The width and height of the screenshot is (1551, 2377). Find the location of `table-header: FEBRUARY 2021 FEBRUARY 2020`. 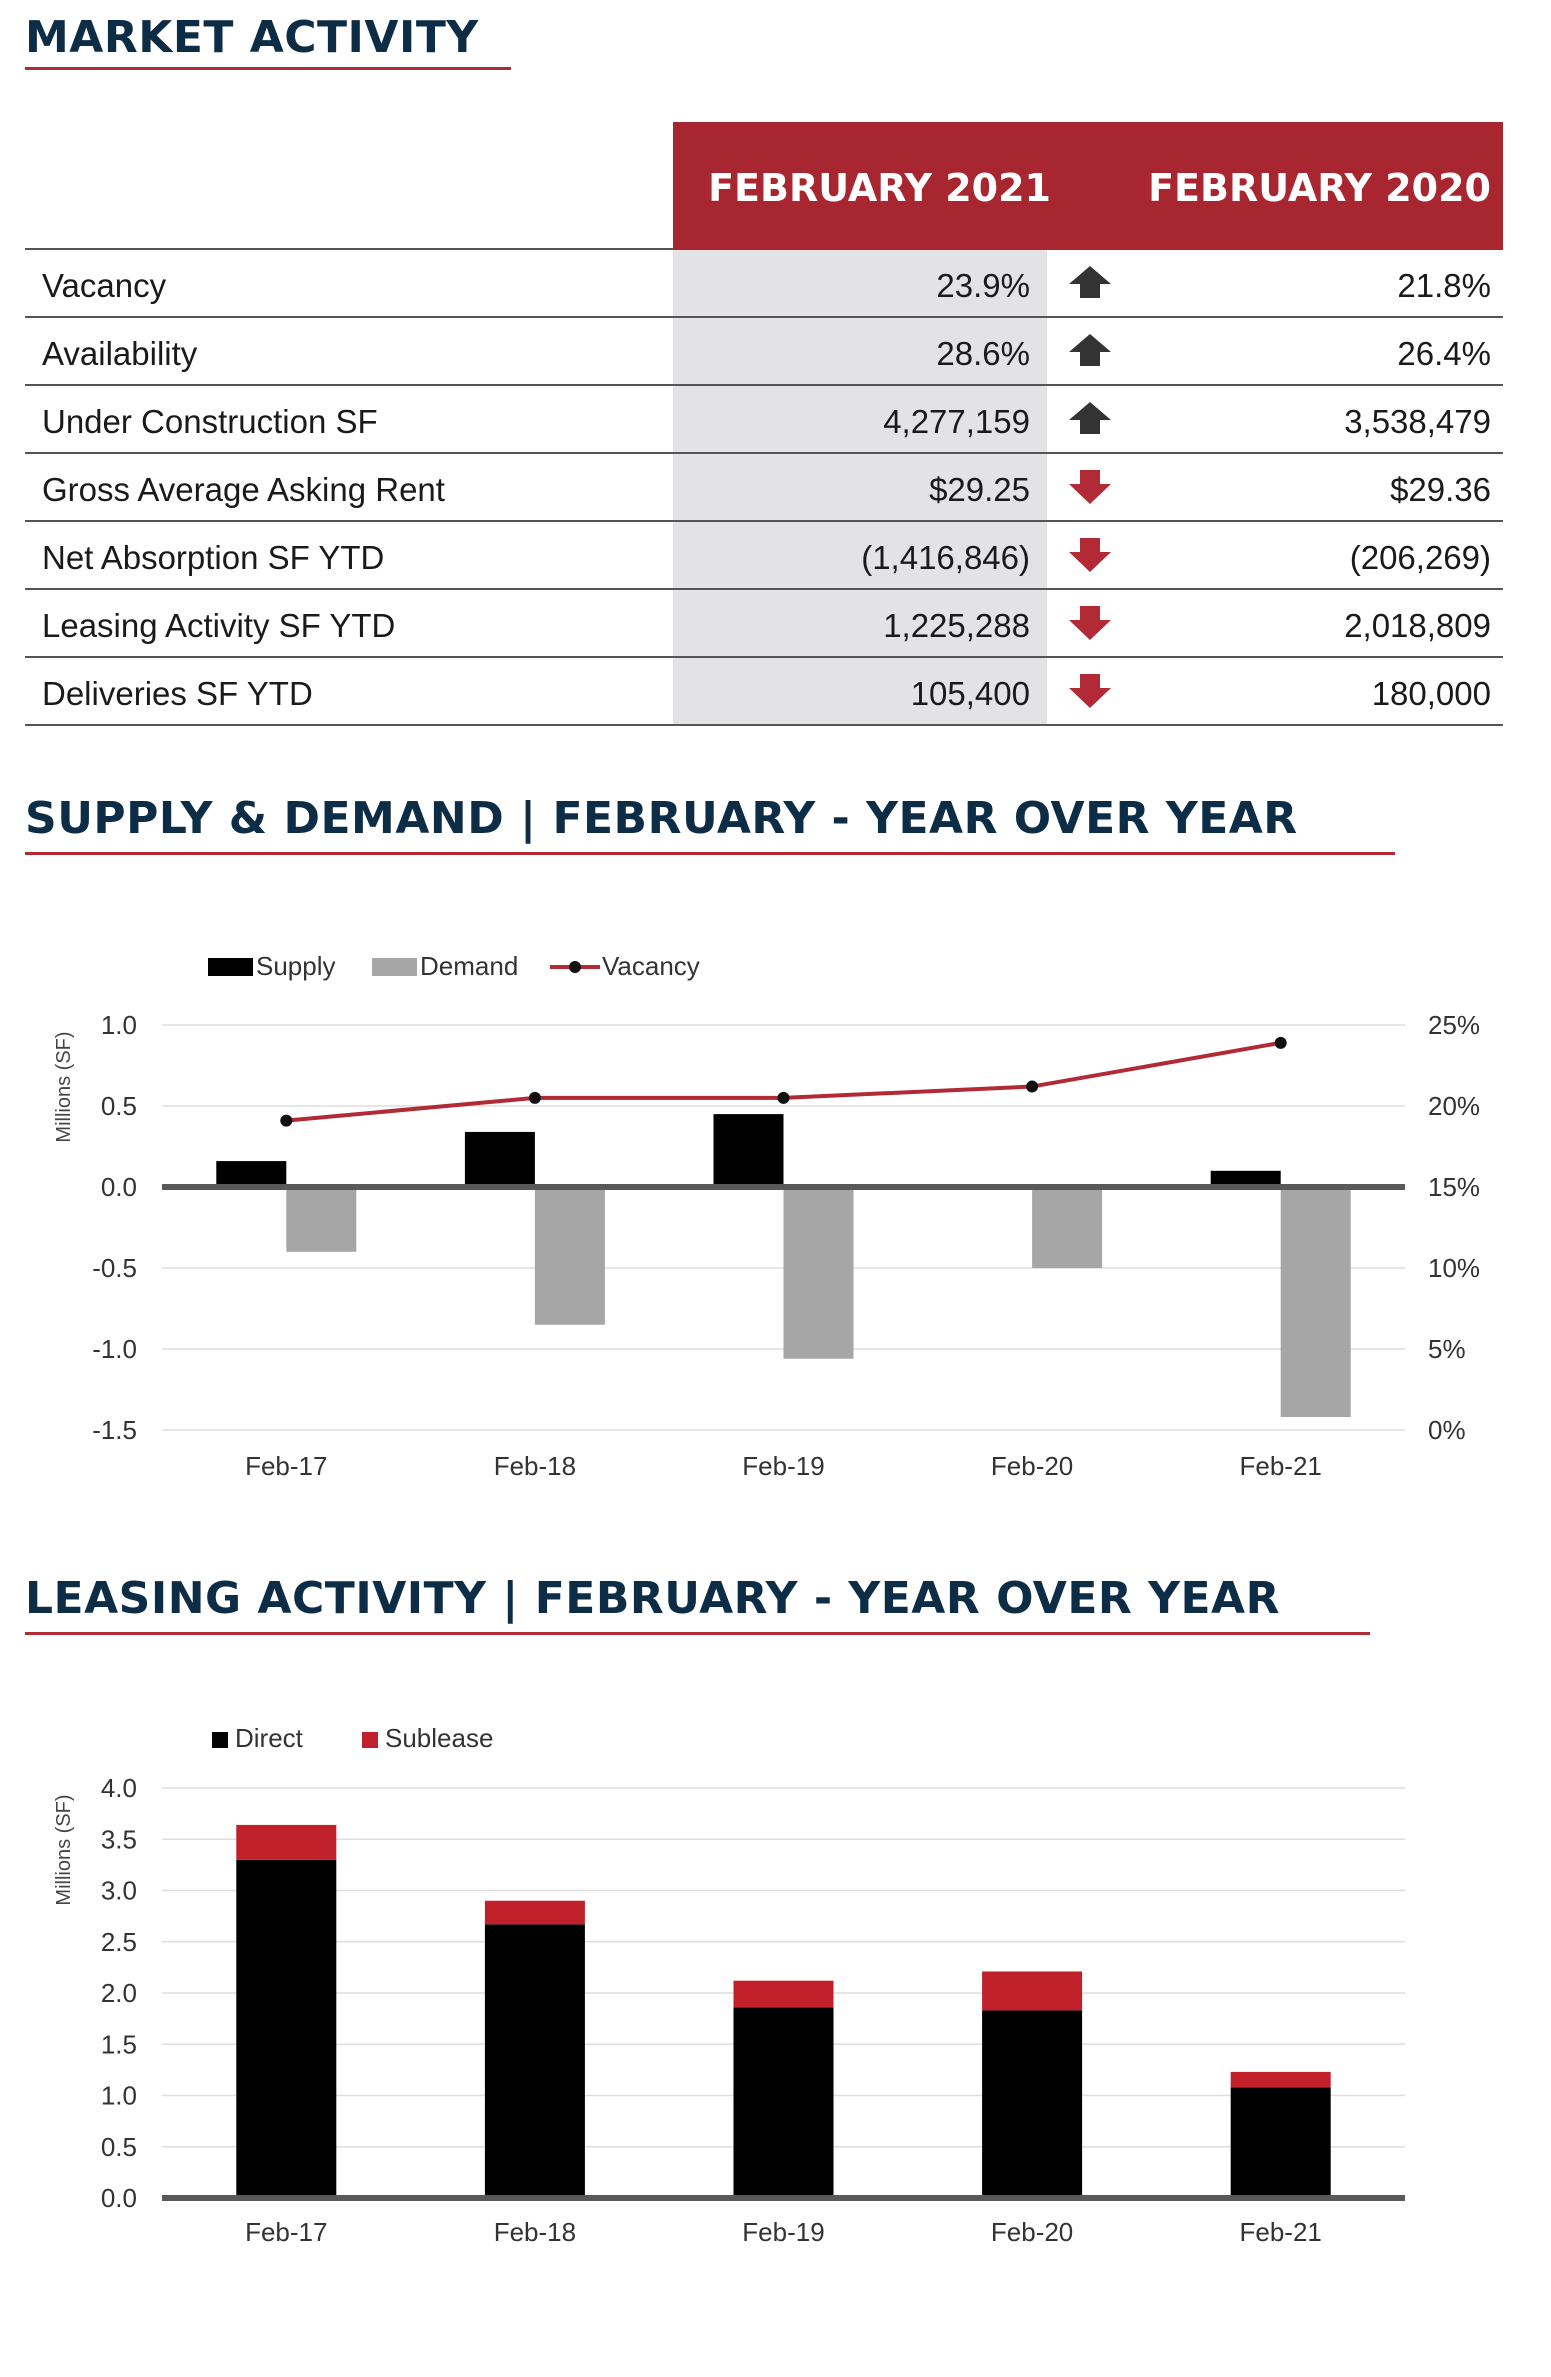

table-header: FEBRUARY 2021 FEBRUARY 2020 is located at coordinates (764, 186).